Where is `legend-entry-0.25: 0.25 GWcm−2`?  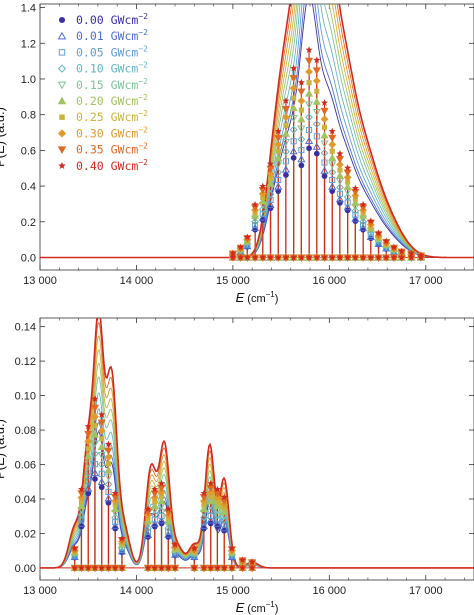 legend-entry-0.25: 0.25 GWcm−2 is located at coordinates (112, 116).